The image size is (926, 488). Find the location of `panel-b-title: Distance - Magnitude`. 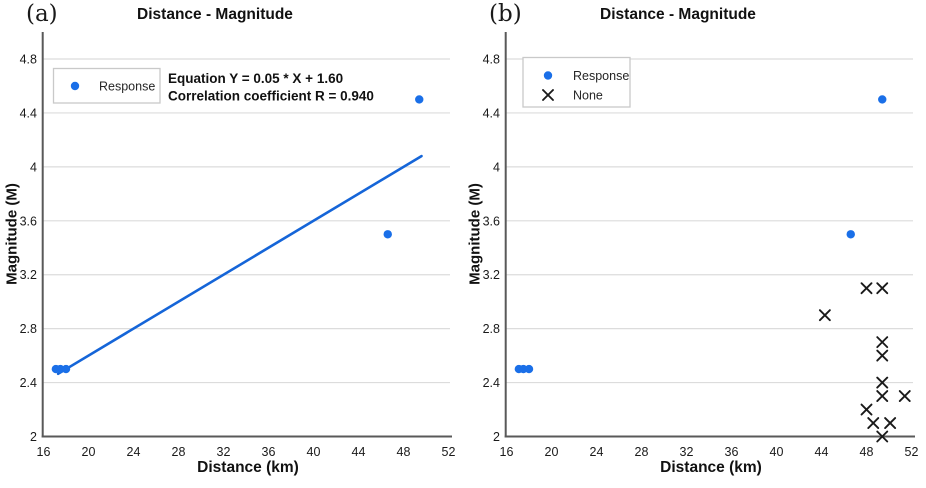

panel-b-title: Distance - Magnitude is located at coordinates (678, 14).